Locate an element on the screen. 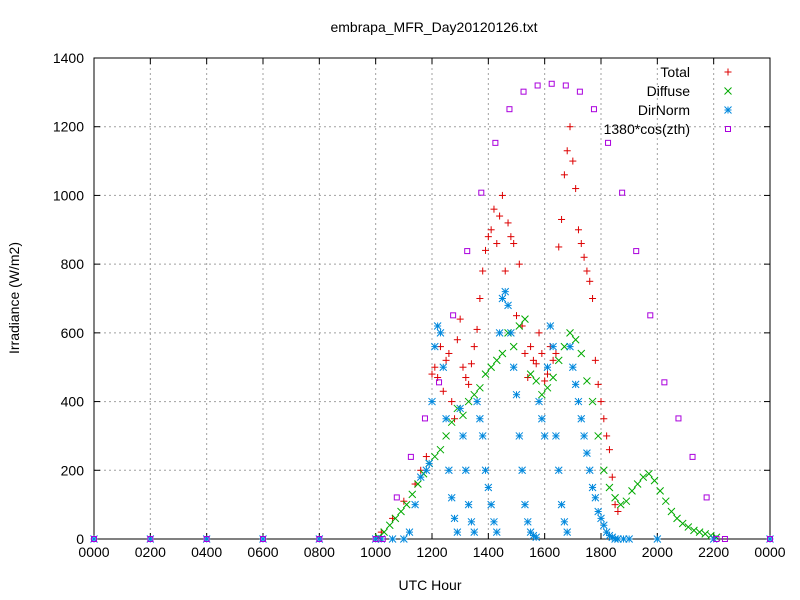 This screenshot has height=600, width=800. legend-marker-dirnorm is located at coordinates (728, 110).